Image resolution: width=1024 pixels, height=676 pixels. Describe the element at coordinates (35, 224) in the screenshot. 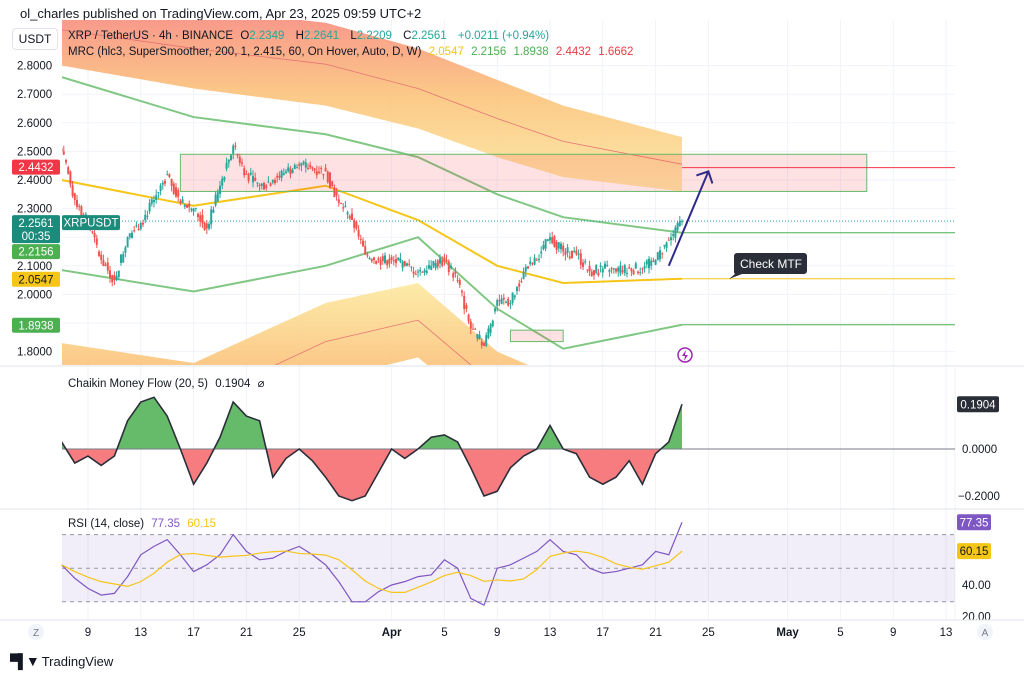

I see `last-price-text: 2.2561` at that location.